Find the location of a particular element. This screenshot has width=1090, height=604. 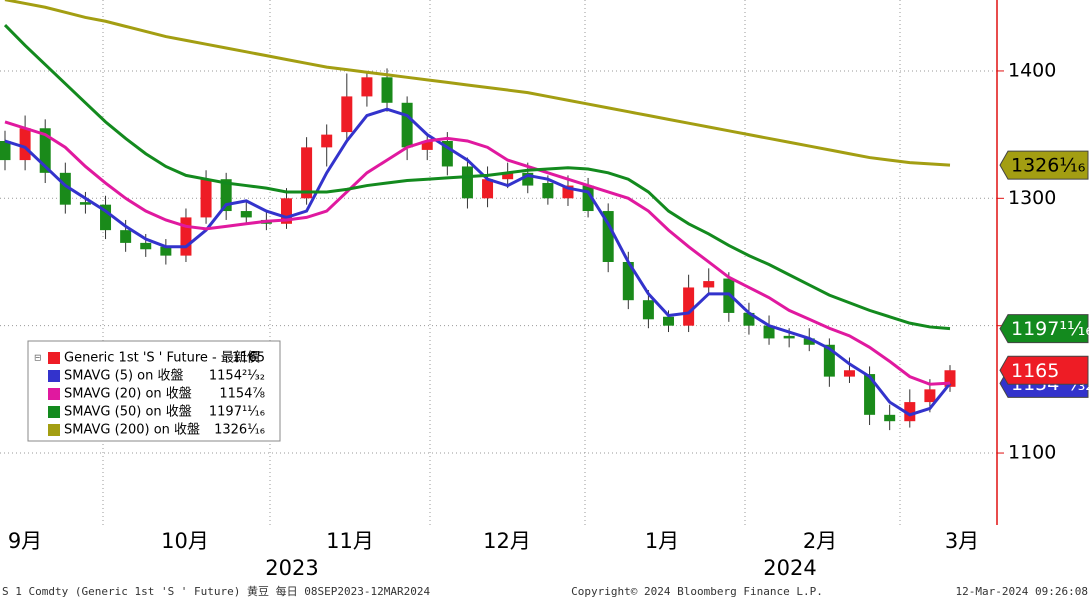

x-tick-label: 2月 is located at coordinates (820, 541).